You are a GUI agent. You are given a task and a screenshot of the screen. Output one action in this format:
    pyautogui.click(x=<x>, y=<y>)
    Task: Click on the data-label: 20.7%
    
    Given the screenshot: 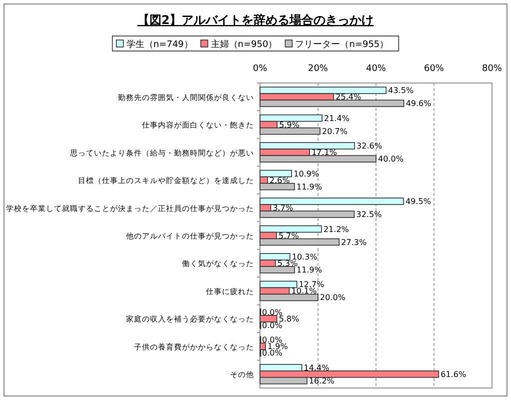 What is the action you would take?
    pyautogui.click(x=335, y=131)
    